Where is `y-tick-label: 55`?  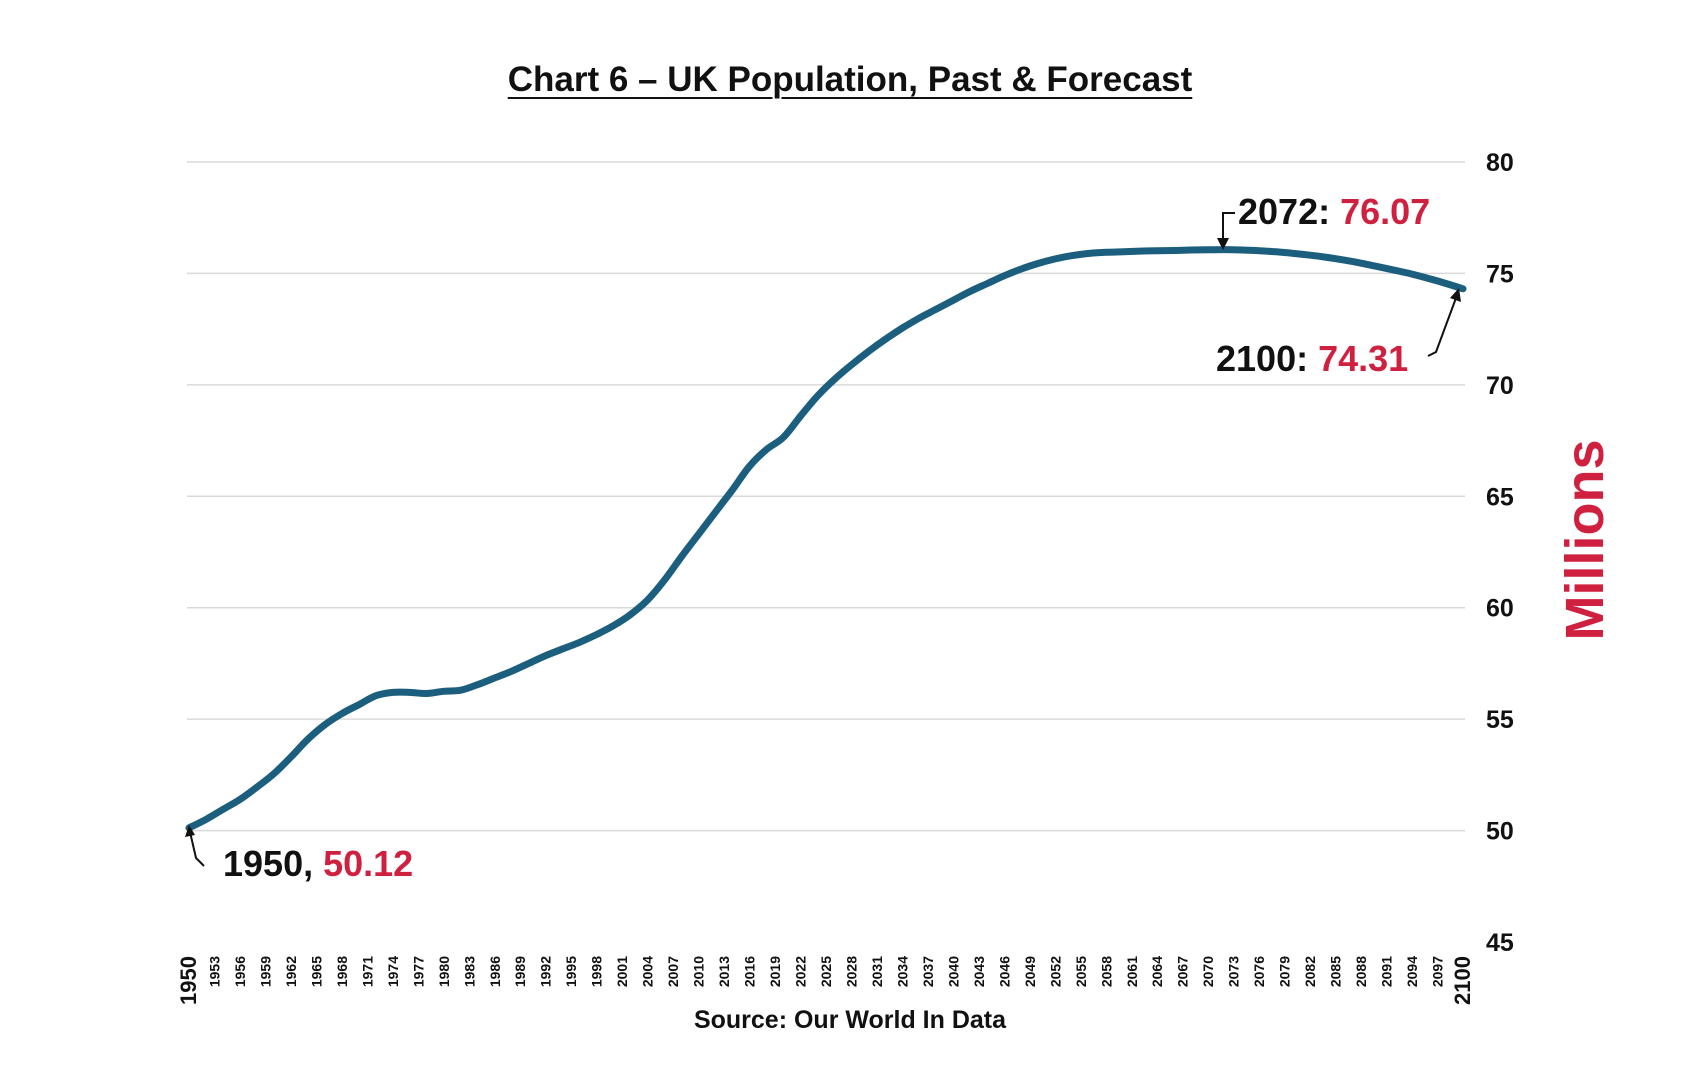
y-tick-label: 55 is located at coordinates (1500, 720).